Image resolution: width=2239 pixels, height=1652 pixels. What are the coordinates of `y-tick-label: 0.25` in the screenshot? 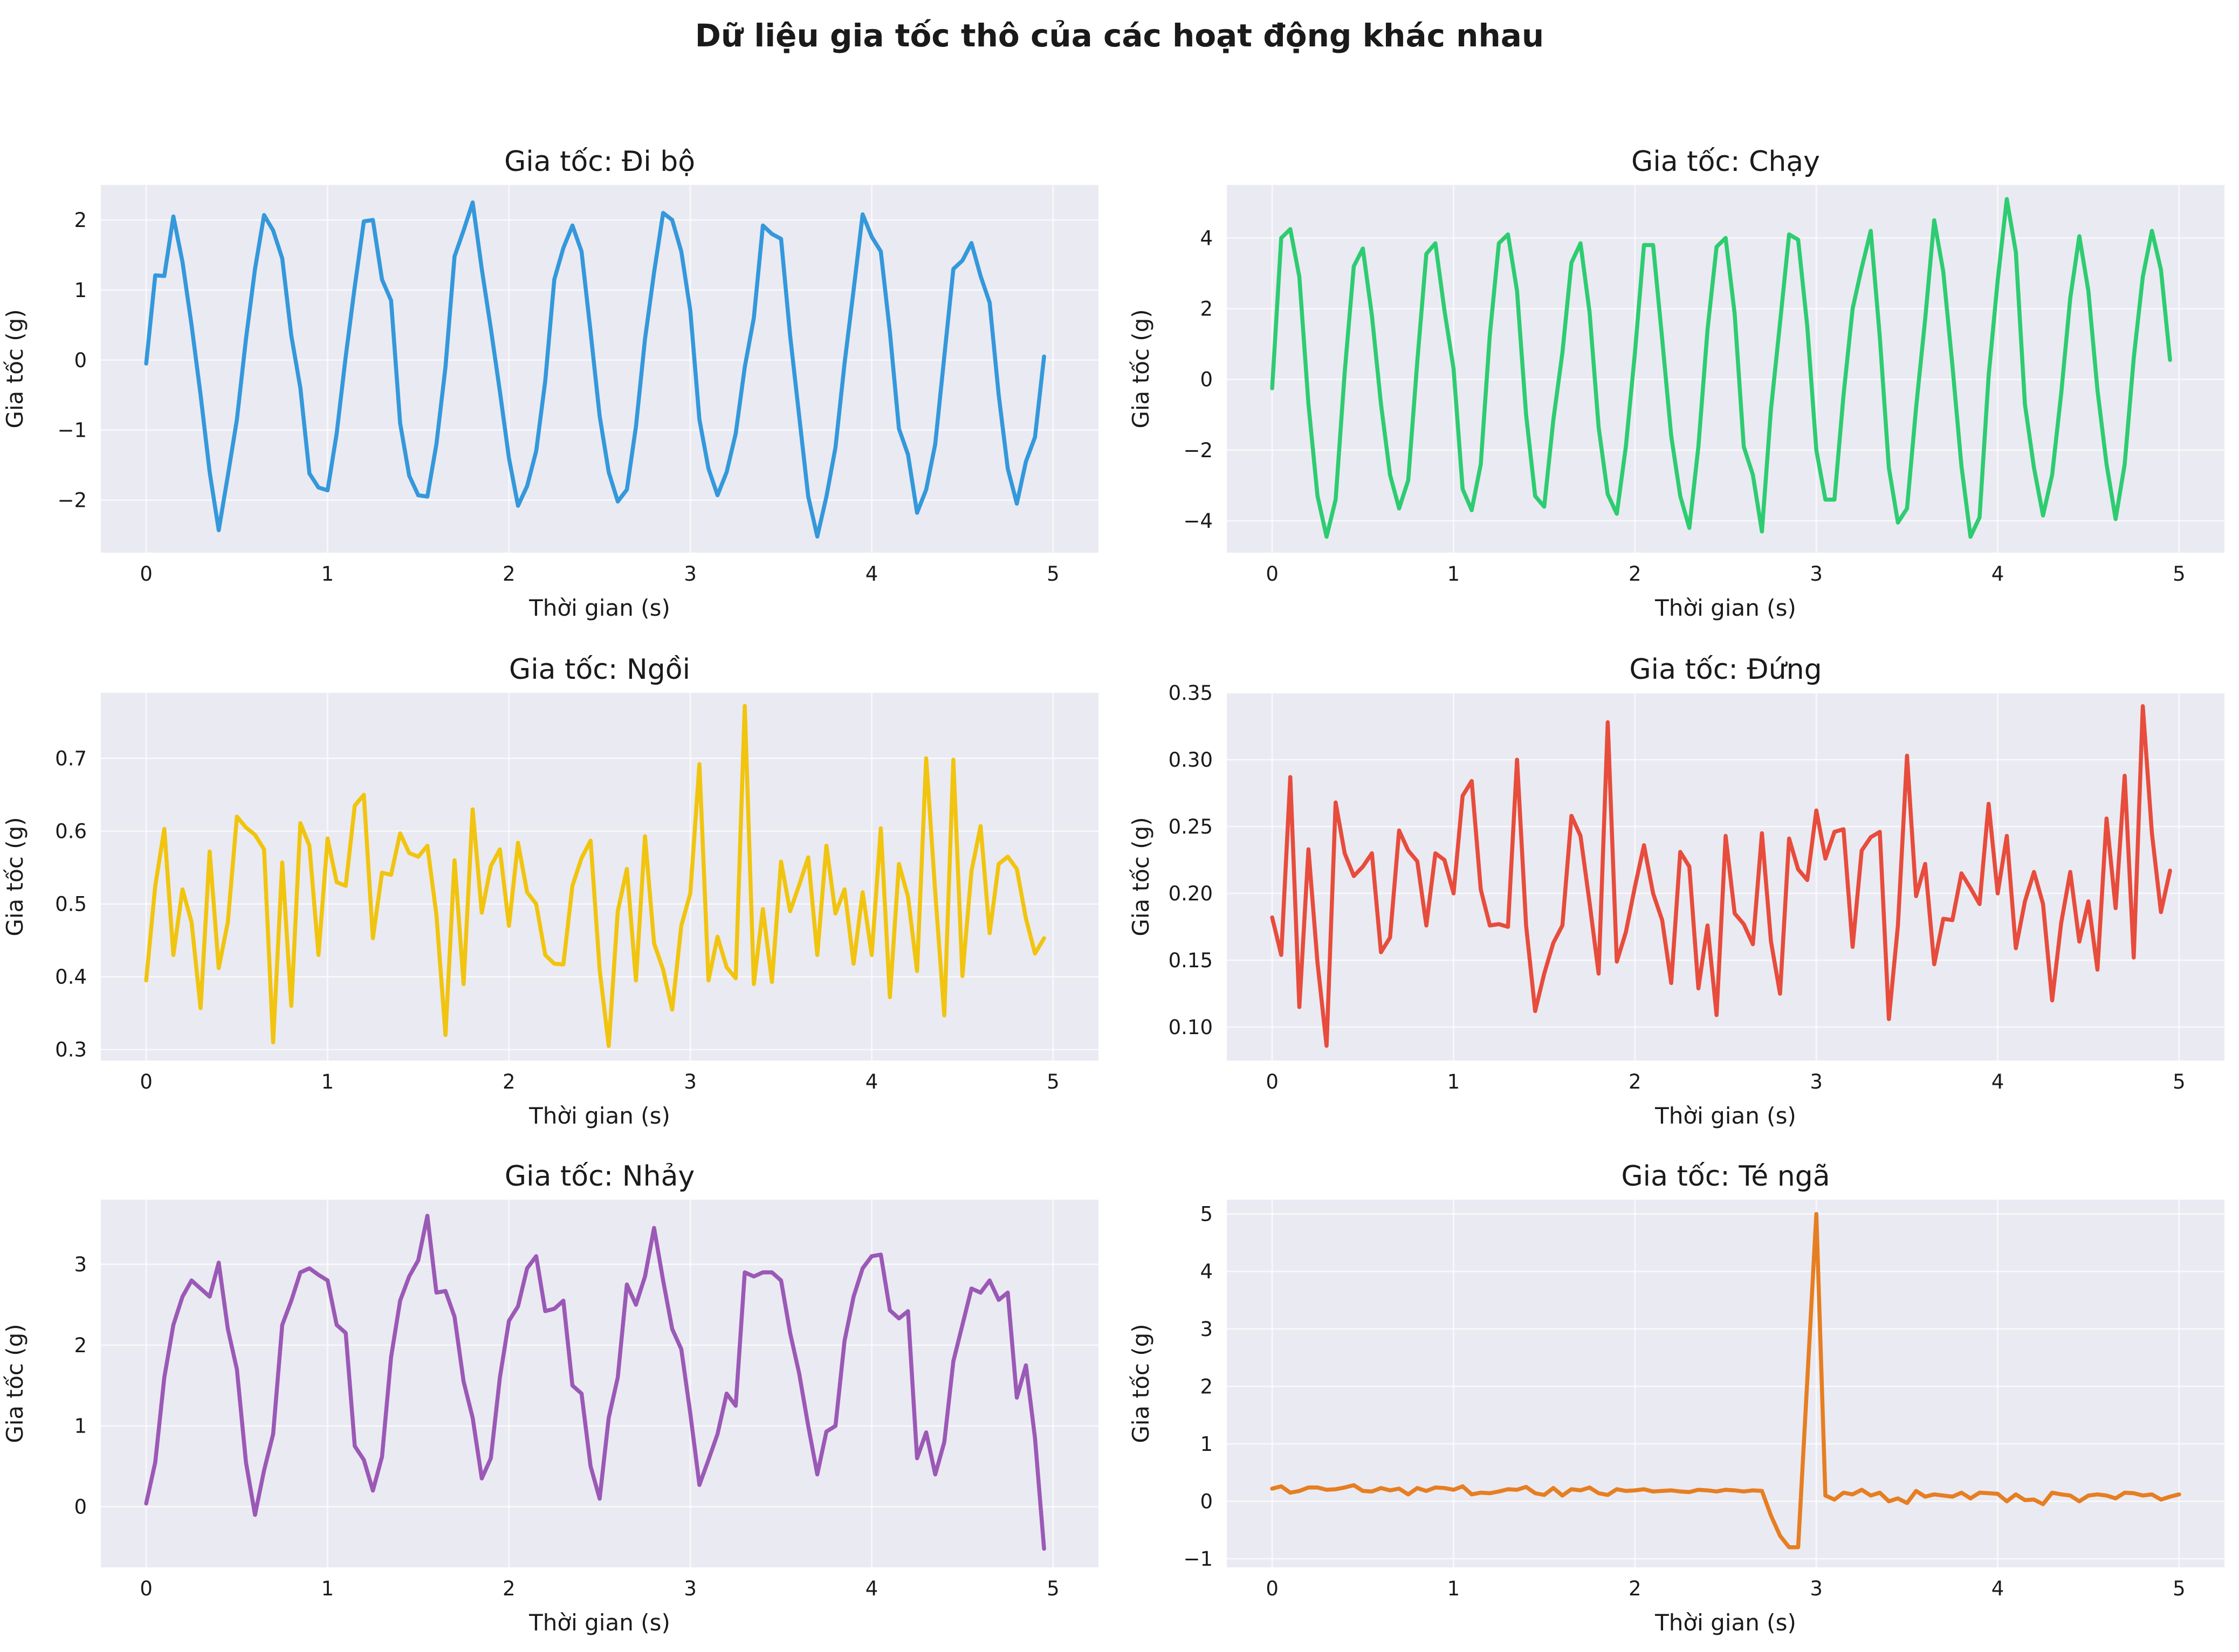 It's located at (1191, 826).